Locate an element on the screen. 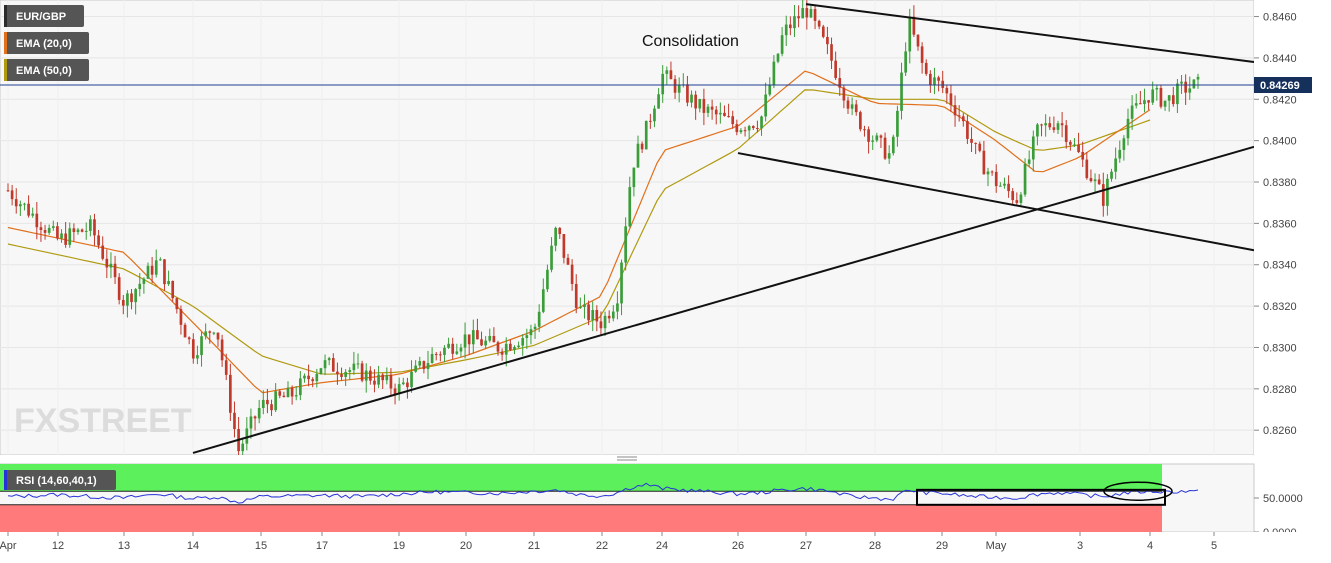 The width and height of the screenshot is (1331, 563). time-tick-label-0: Apr is located at coordinates (8, 546).